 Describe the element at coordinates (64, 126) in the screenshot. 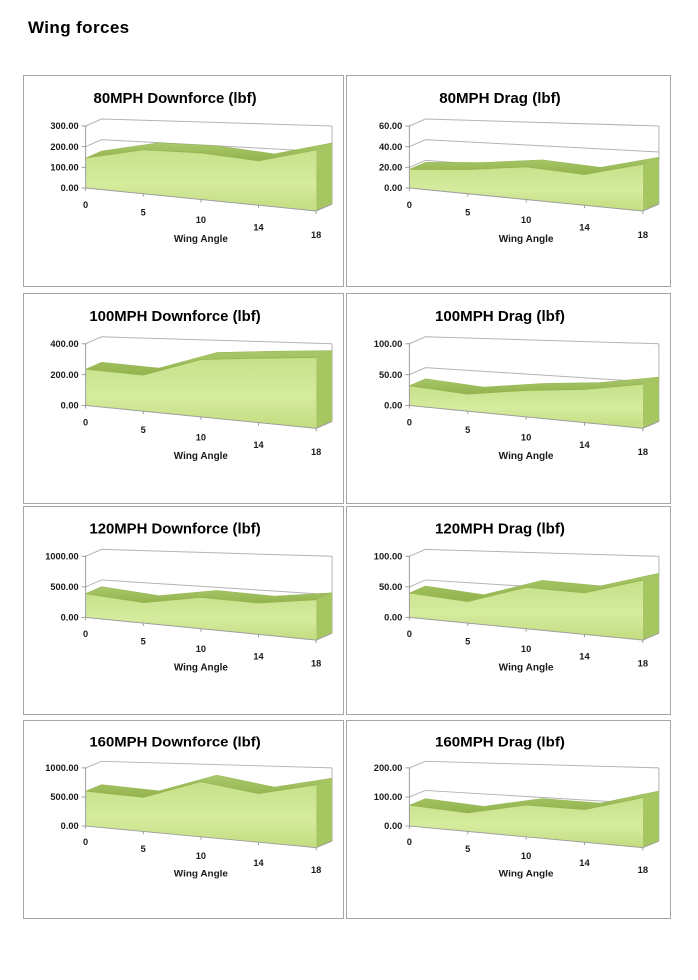

I see `y-tick-label: 300.00` at that location.